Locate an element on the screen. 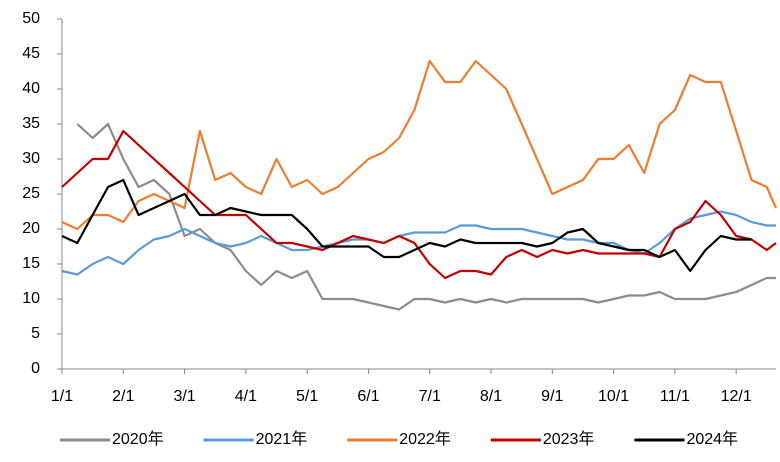 The image size is (780, 462). legend-label: 2021年 is located at coordinates (282, 439).